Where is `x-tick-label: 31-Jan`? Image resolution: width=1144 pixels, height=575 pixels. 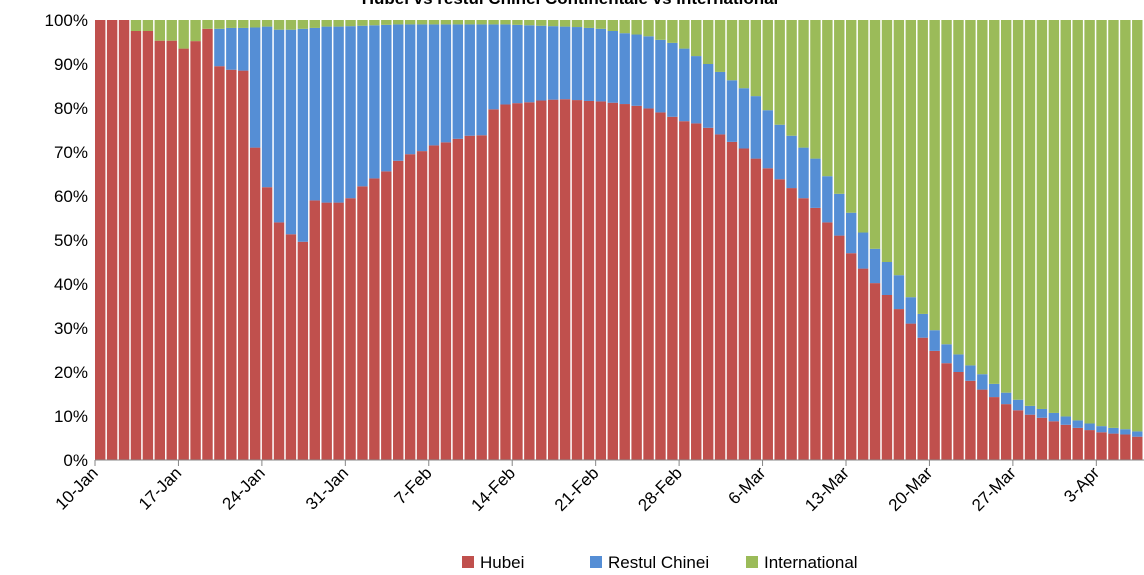 x-tick-label: 31-Jan is located at coordinates (327, 488).